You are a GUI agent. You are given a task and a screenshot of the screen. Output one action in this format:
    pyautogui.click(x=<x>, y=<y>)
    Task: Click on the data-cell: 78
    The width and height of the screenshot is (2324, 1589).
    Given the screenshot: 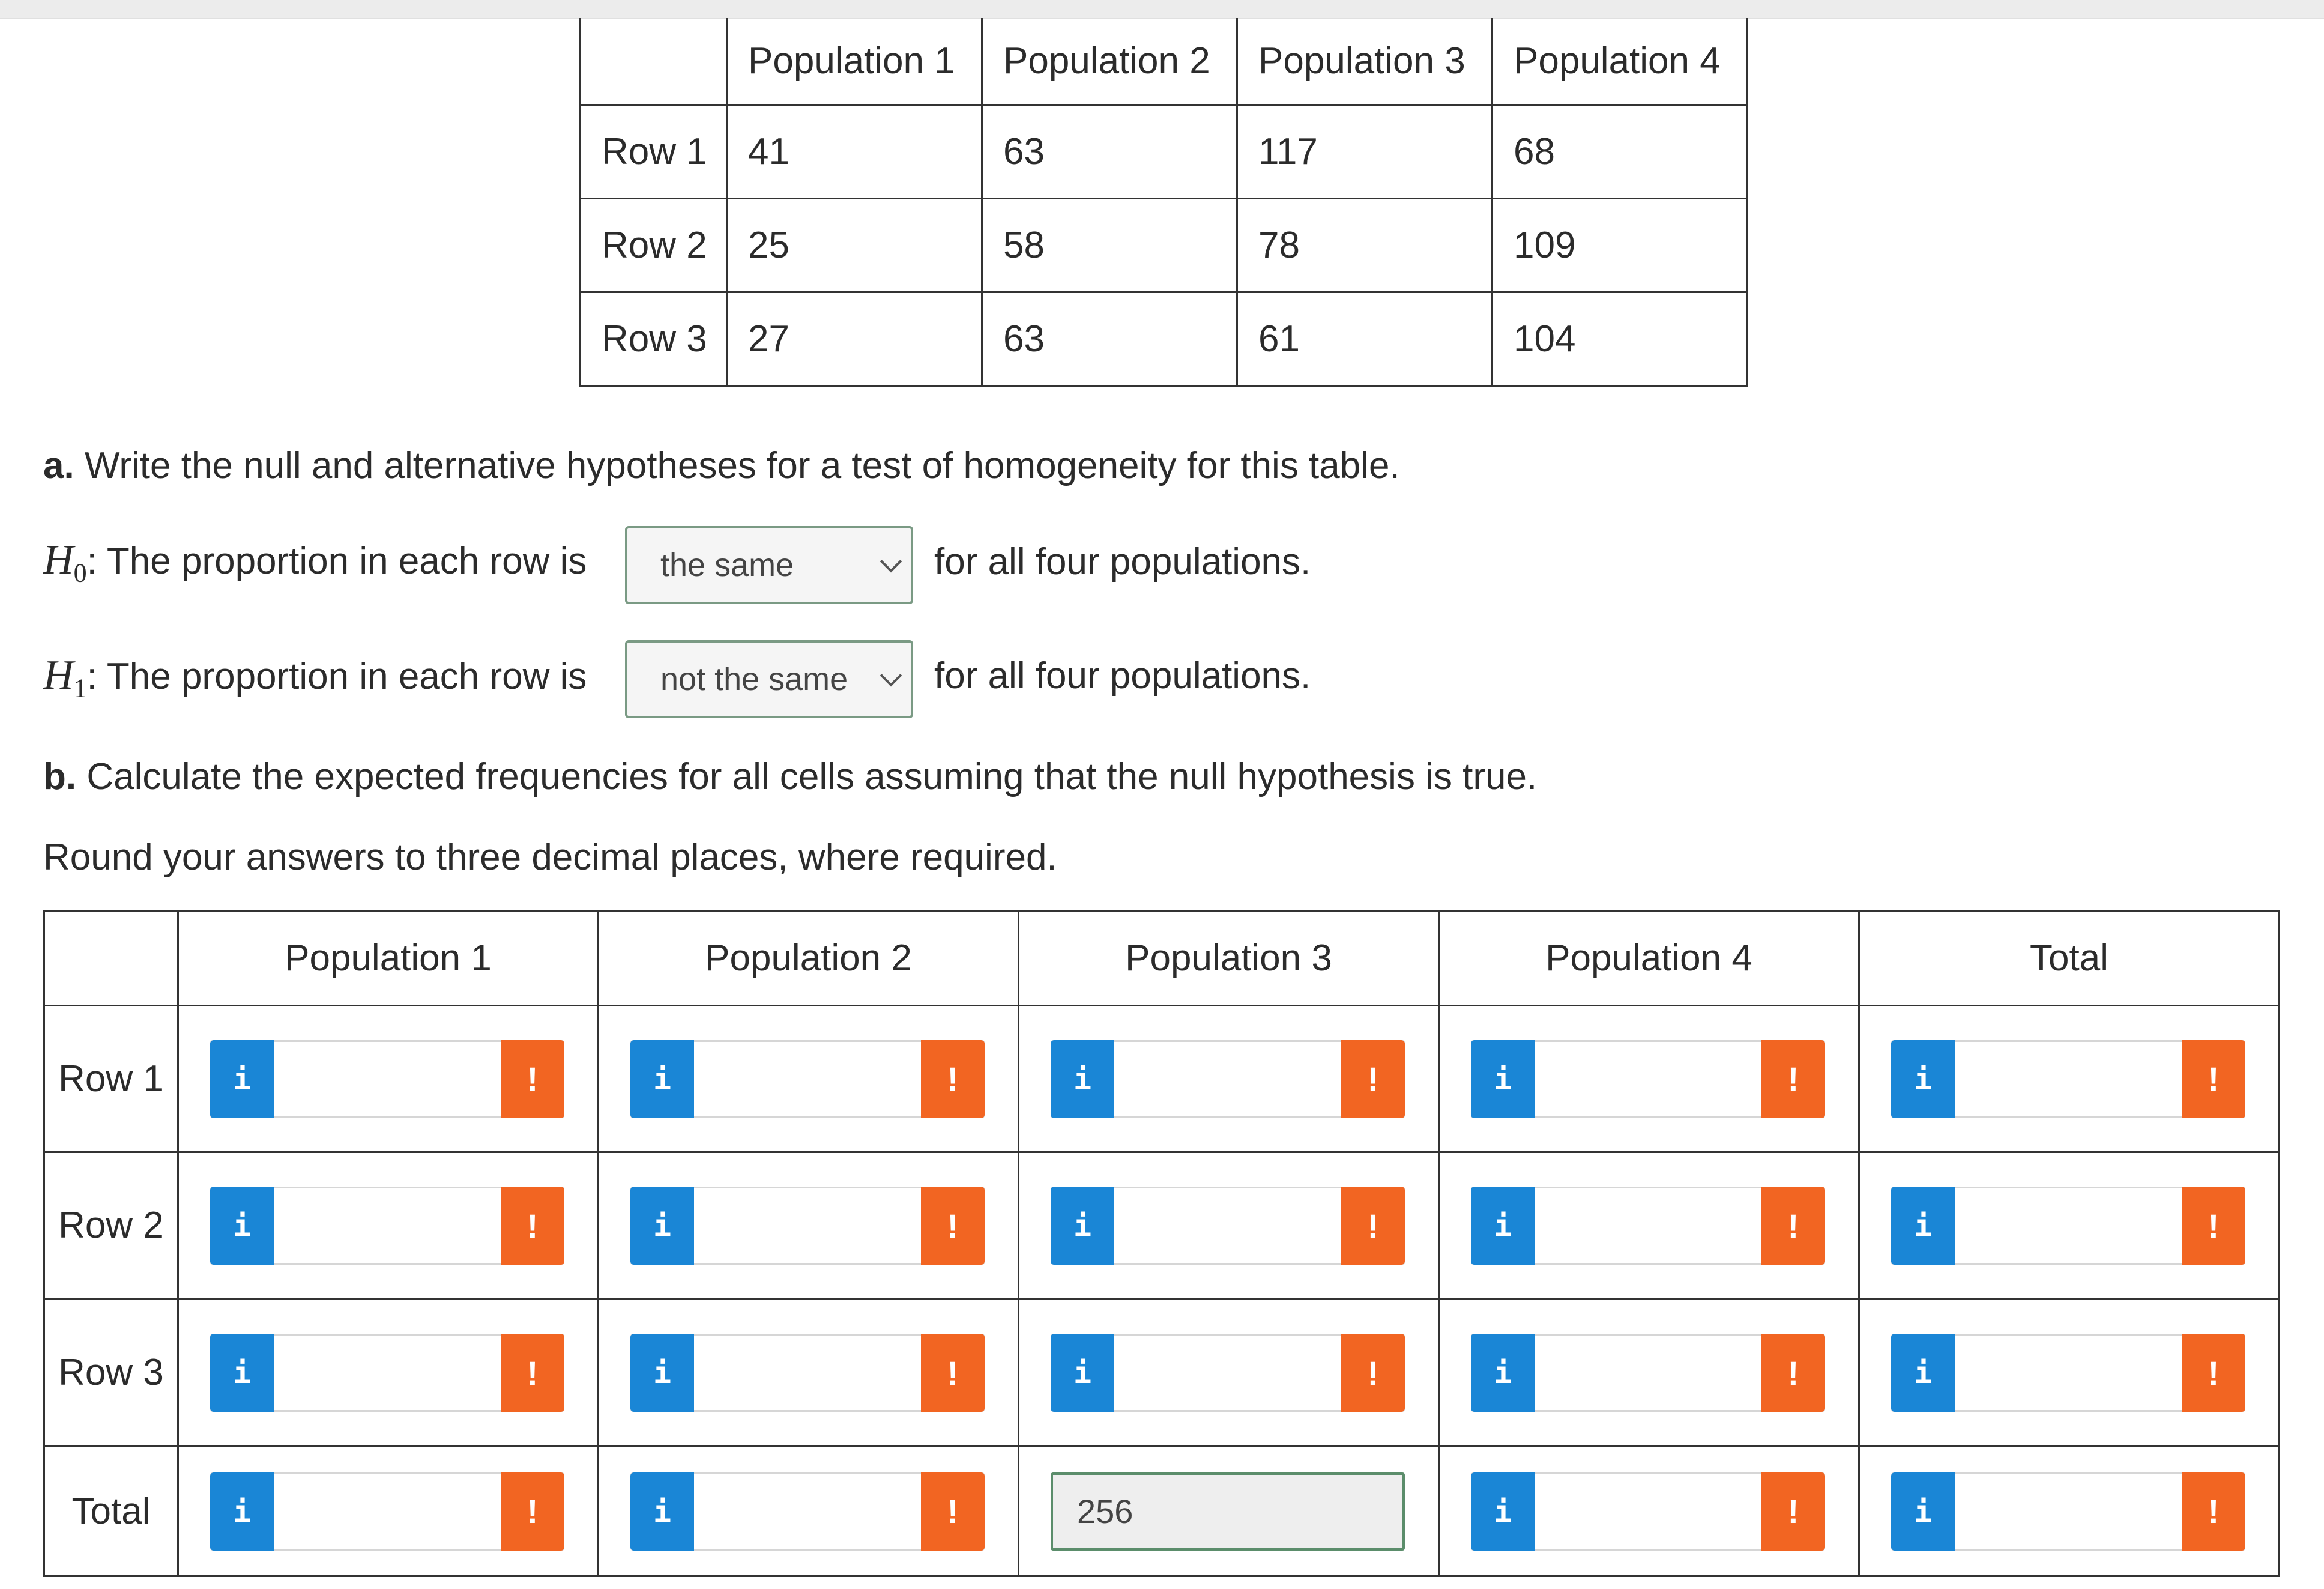 What is the action you would take?
    pyautogui.click(x=1364, y=246)
    